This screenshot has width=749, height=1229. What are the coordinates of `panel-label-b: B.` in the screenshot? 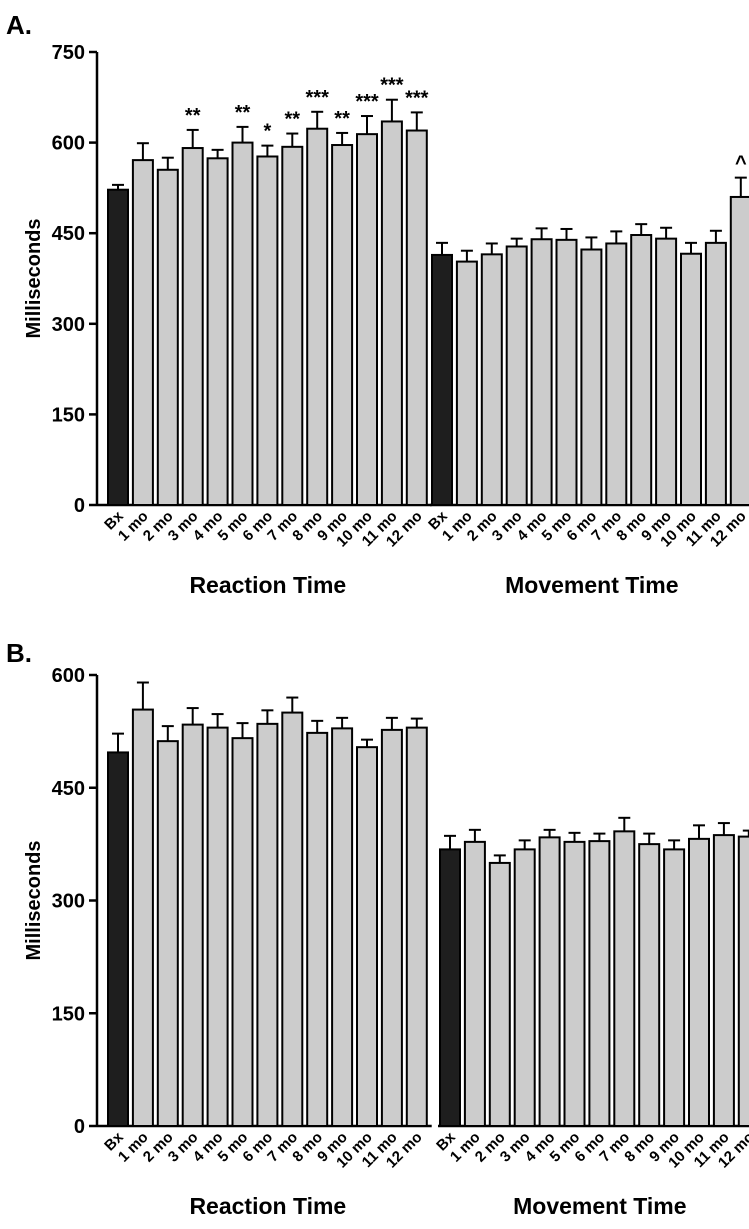 It's located at (19, 653).